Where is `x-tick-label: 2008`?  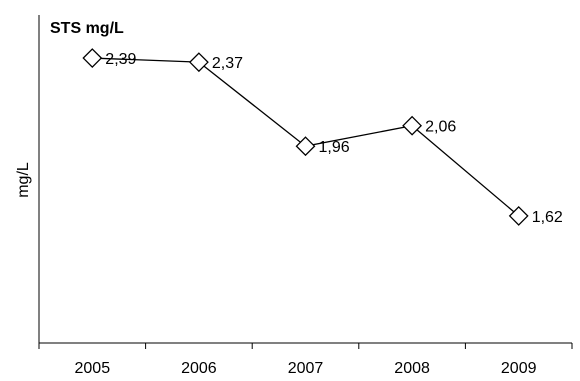 x-tick-label: 2008 is located at coordinates (412, 368).